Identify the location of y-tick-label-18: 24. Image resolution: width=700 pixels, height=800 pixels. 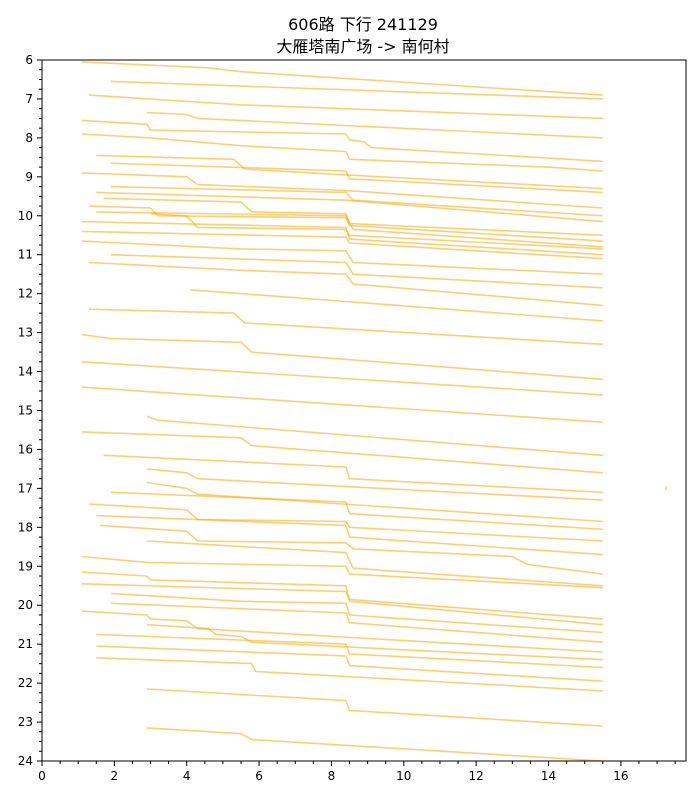
(25, 761).